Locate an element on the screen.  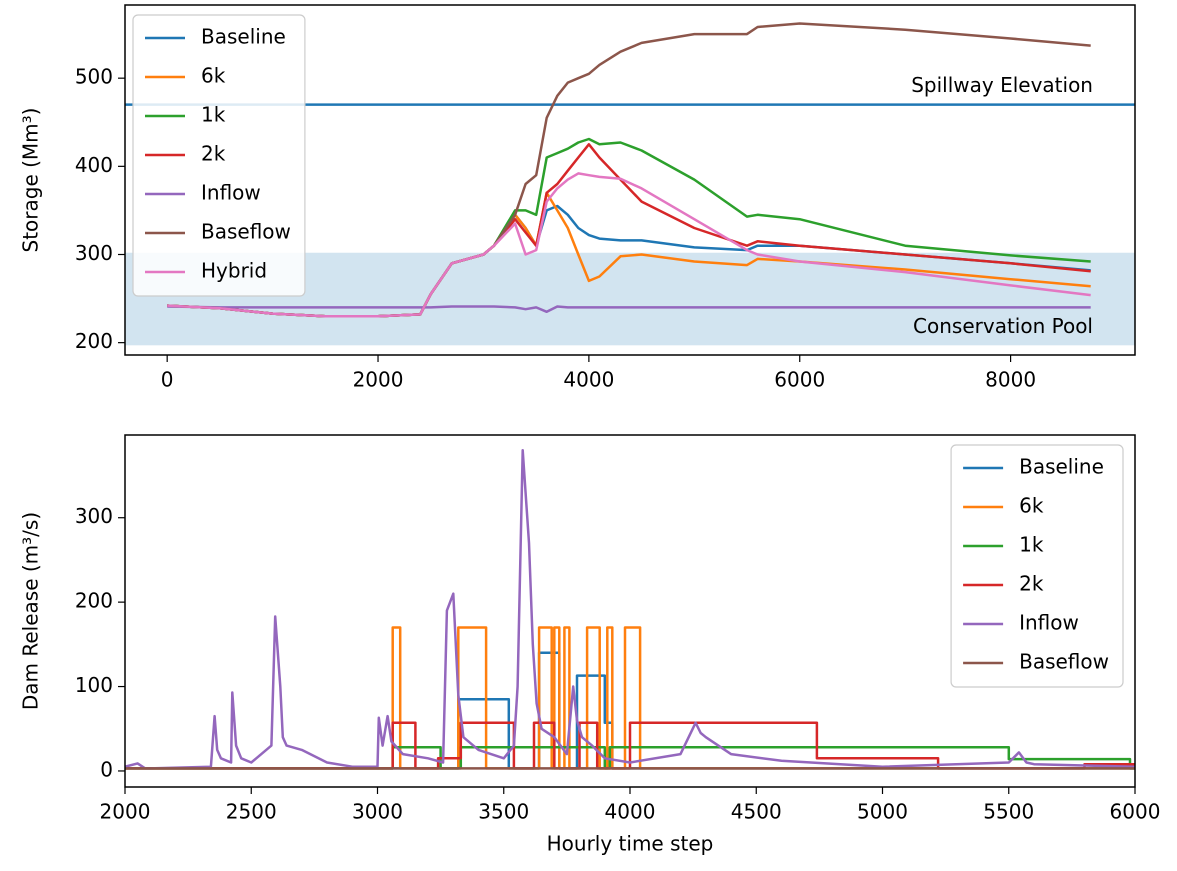
x-tick-label: 5000 is located at coordinates (882, 812).